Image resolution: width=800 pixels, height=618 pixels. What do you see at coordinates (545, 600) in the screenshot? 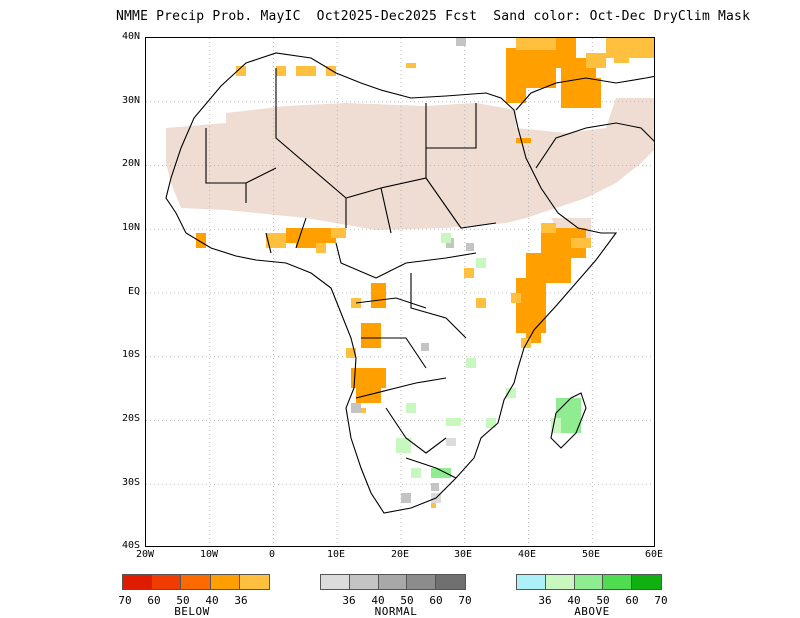
I see `above-legend-value: 36` at bounding box center [545, 600].